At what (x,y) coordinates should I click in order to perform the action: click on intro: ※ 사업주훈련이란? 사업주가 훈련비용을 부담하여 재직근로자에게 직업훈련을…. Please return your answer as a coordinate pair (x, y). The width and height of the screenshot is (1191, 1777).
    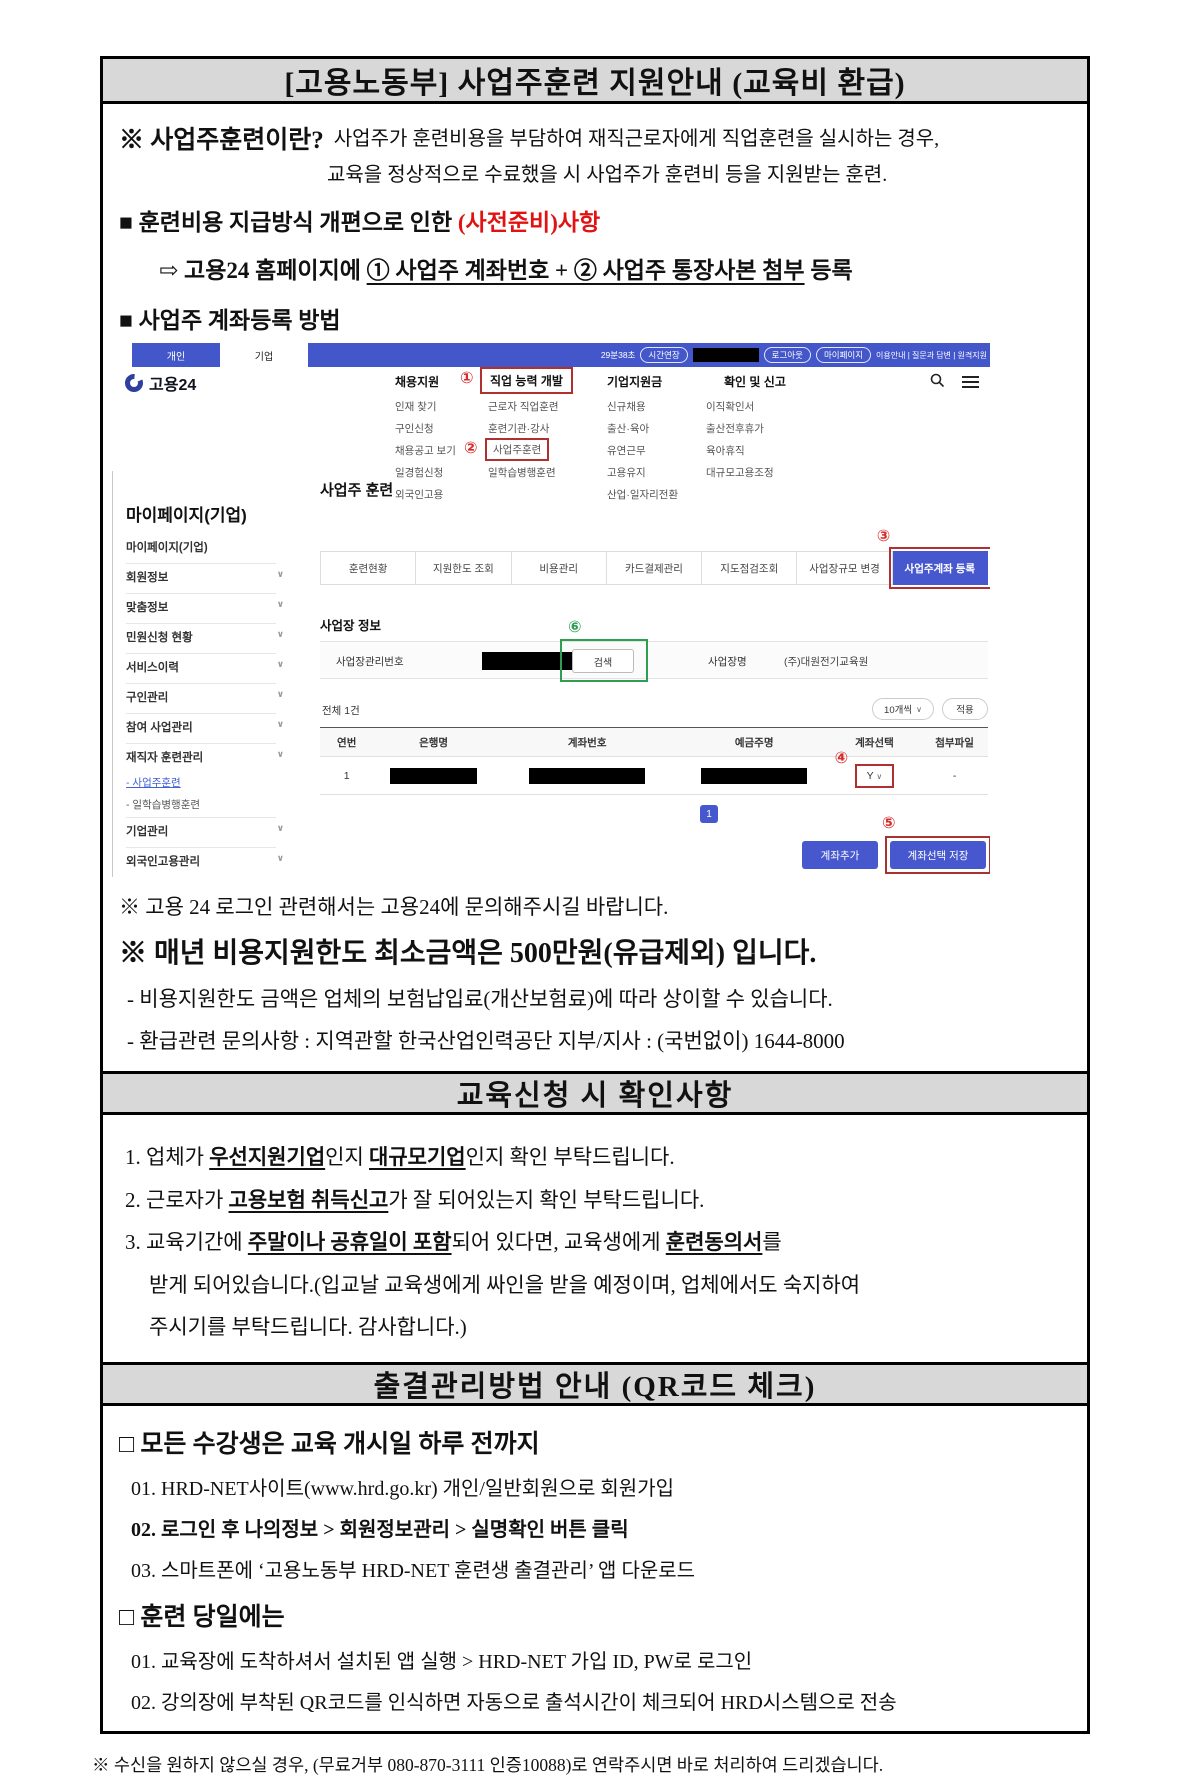
    Looking at the image, I should click on (595, 138).